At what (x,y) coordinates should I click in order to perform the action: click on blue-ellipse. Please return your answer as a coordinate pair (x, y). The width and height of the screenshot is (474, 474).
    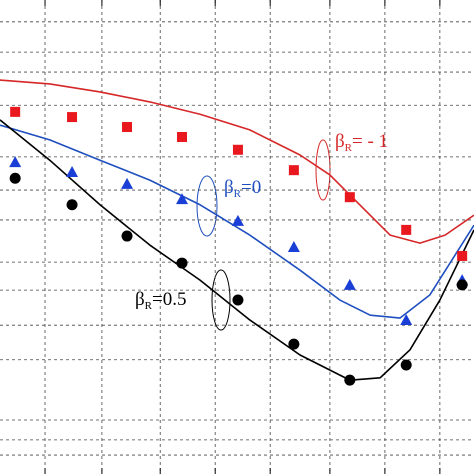
    Looking at the image, I should click on (207, 206).